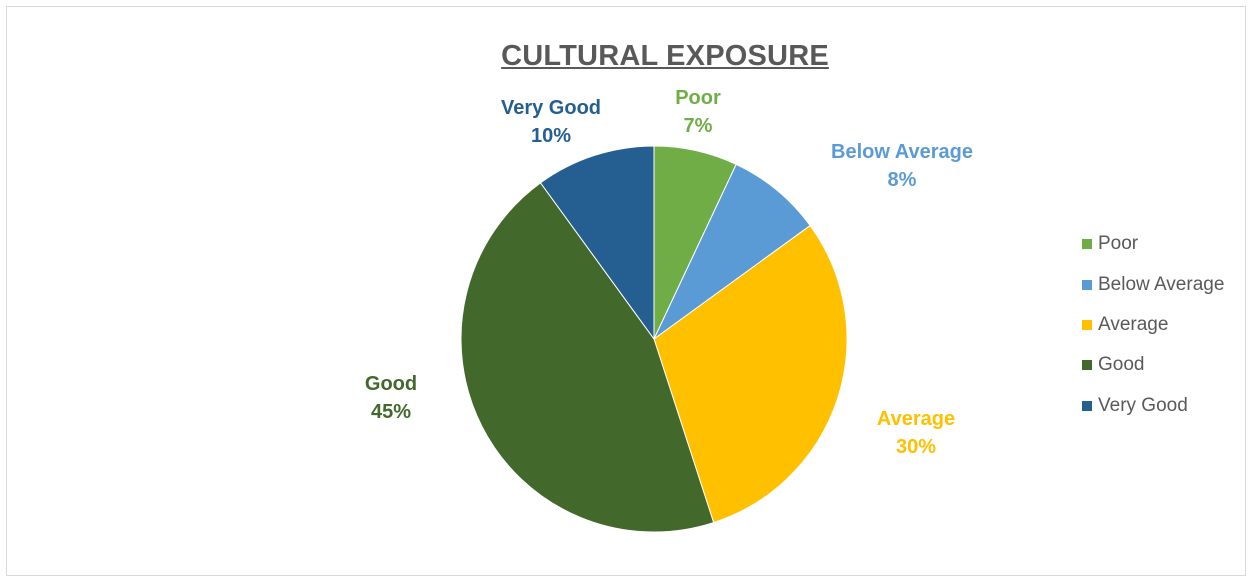 This screenshot has width=1252, height=576. I want to click on legend-label: Average, so click(1133, 324).